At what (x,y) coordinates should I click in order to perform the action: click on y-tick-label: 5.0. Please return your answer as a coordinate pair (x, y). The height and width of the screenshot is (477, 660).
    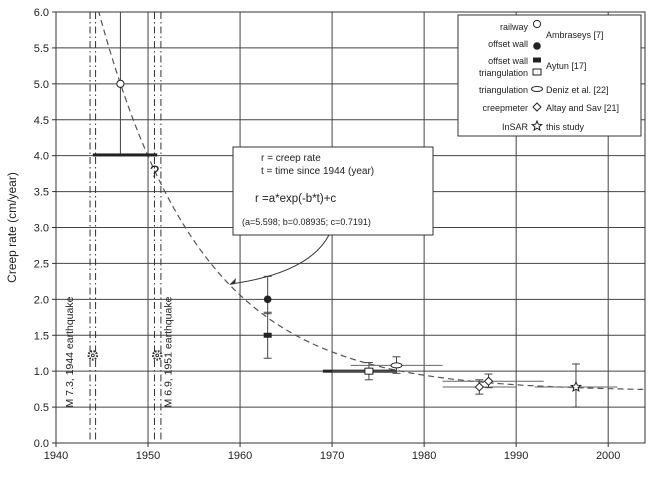
    Looking at the image, I should click on (41, 85).